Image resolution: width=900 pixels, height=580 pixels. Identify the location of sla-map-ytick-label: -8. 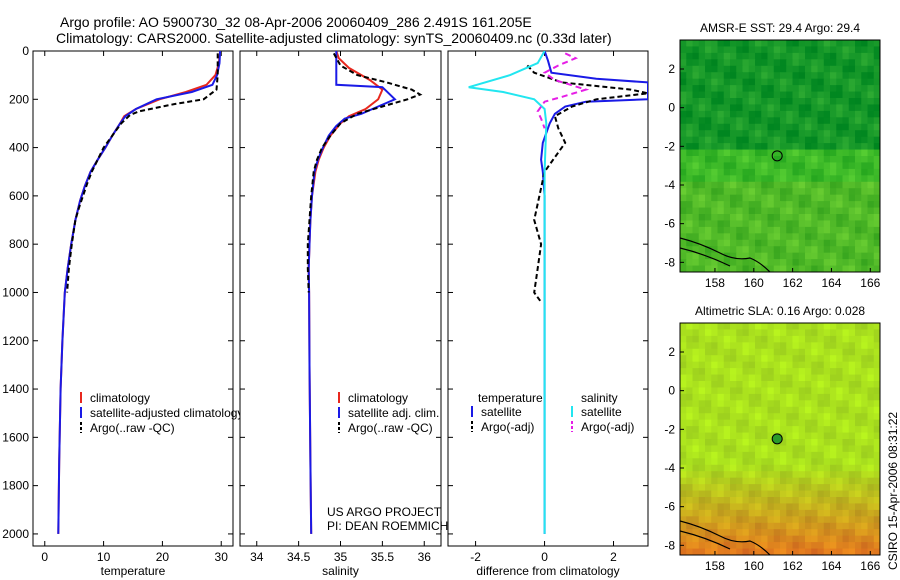
(669, 545).